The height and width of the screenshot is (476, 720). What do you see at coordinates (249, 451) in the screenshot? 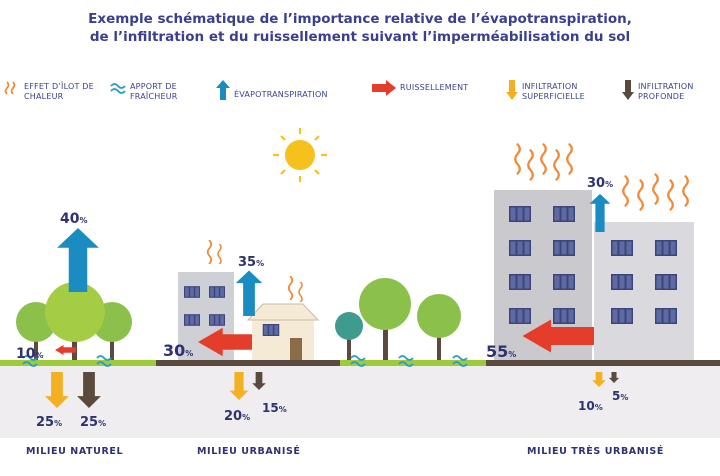
I see `zone-label-urban: MILIEU URBANISÉ` at bounding box center [249, 451].